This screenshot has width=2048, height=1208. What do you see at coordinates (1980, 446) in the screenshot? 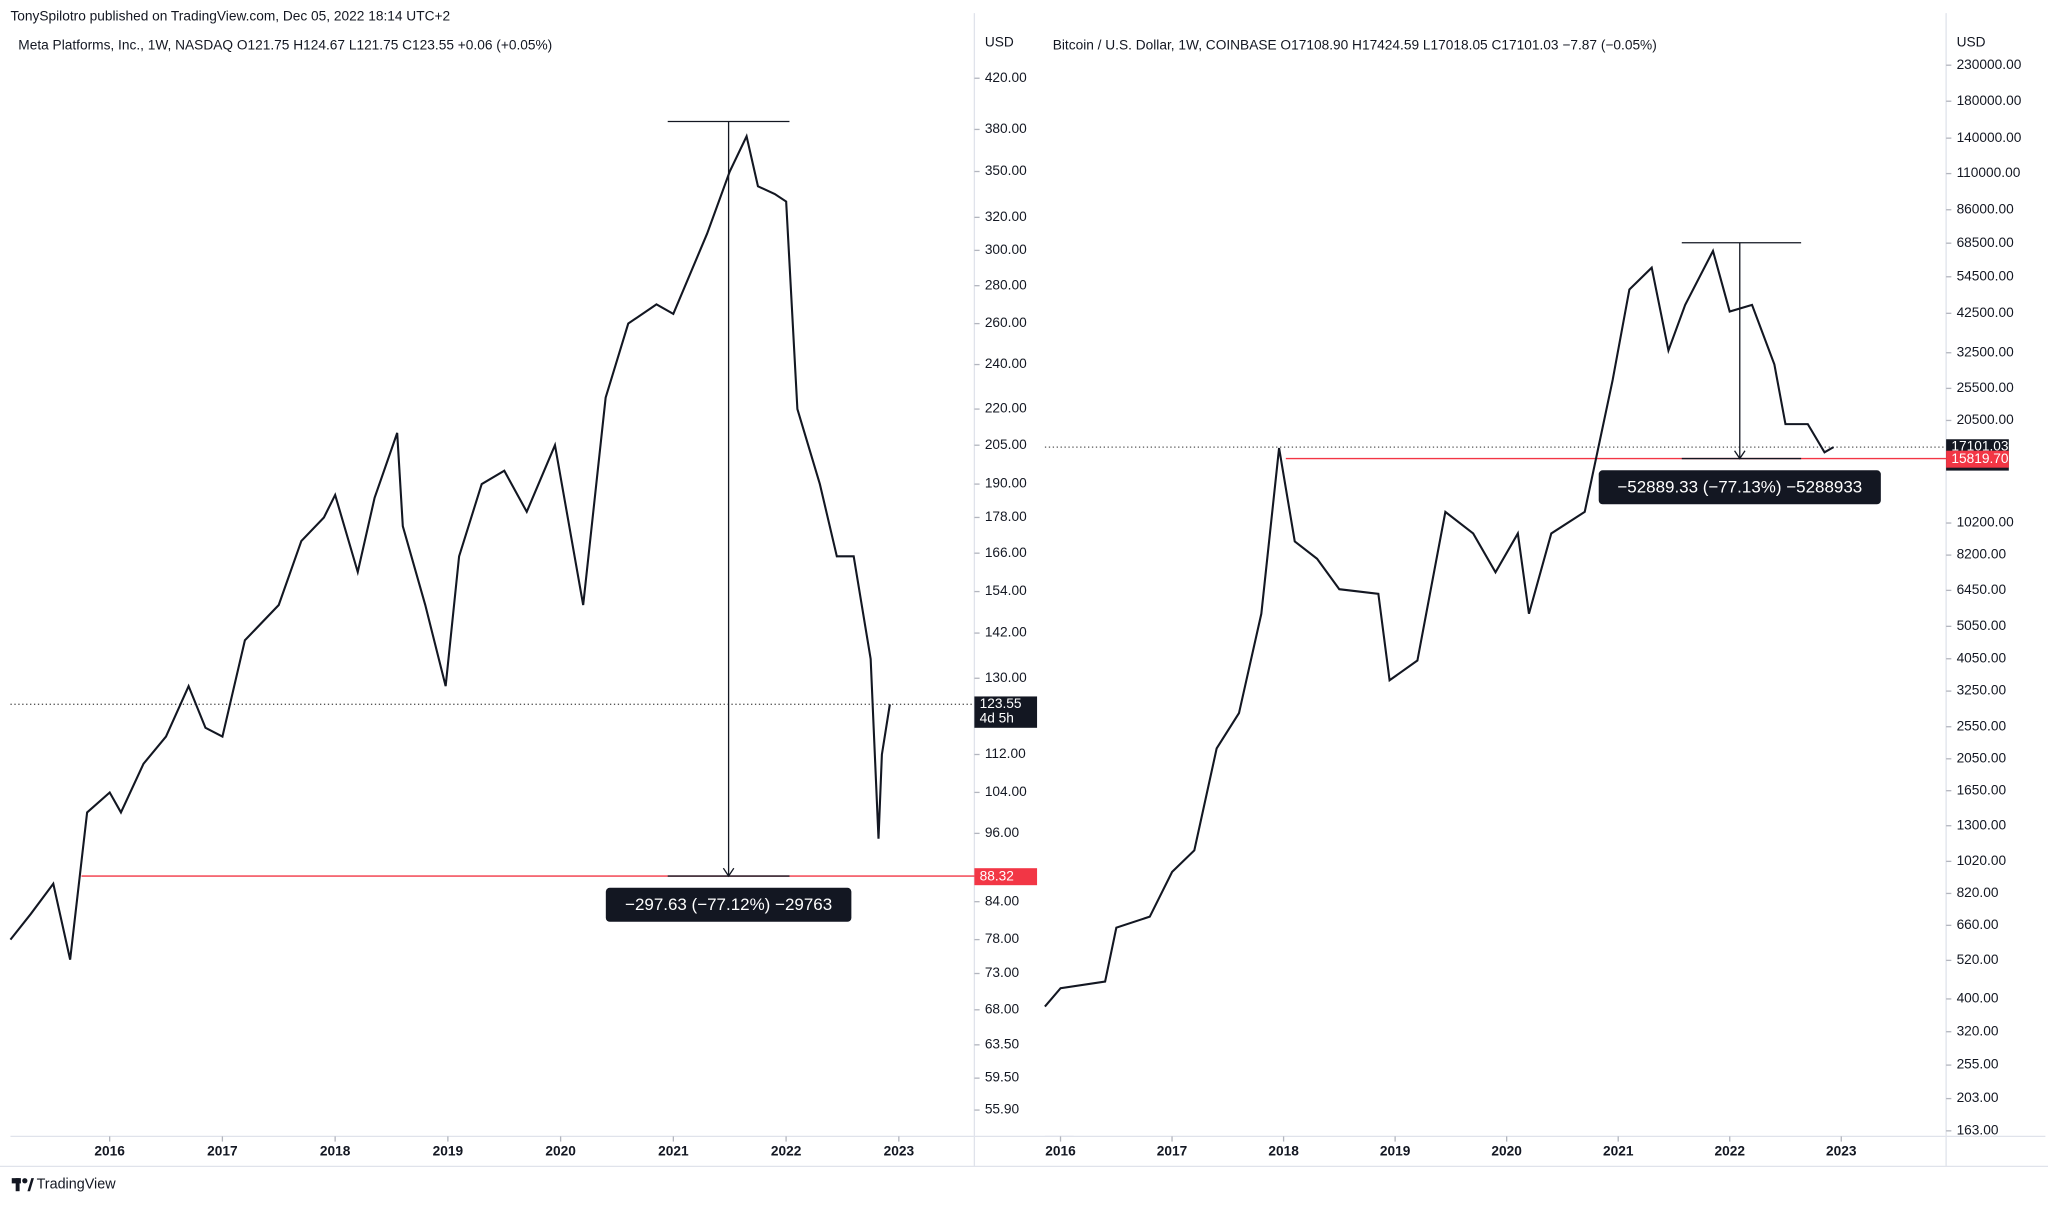
I see `last-price-label: 17101.03` at bounding box center [1980, 446].